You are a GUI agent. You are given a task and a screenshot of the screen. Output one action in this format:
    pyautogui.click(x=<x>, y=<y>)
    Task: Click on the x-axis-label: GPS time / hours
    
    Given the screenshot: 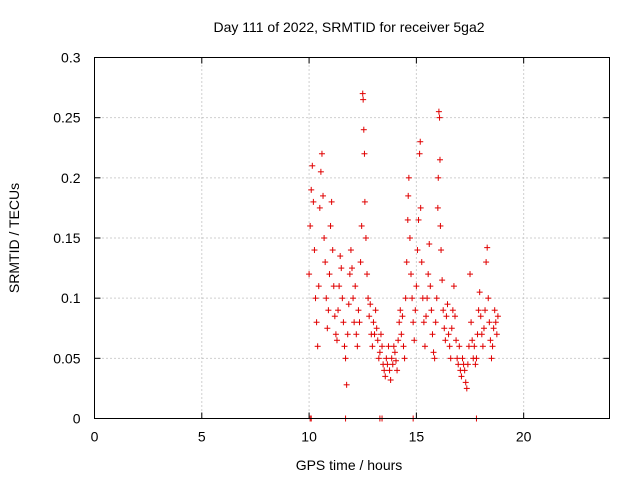 What is the action you would take?
    pyautogui.click(x=349, y=465)
    